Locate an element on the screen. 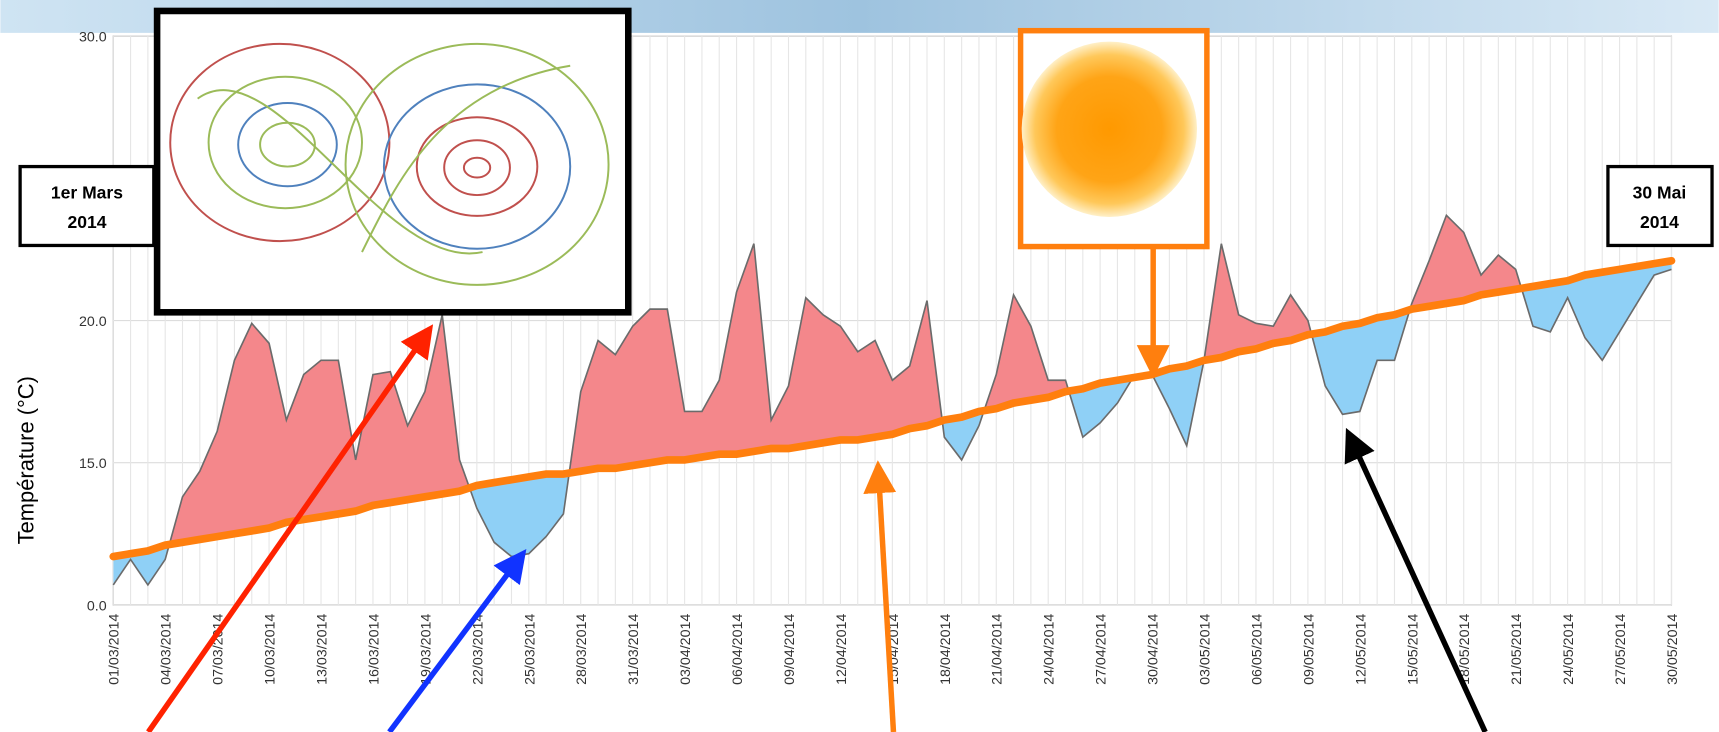 This screenshot has width=1719, height=732. x-tick-label: 24/04/2014 is located at coordinates (1050, 649).